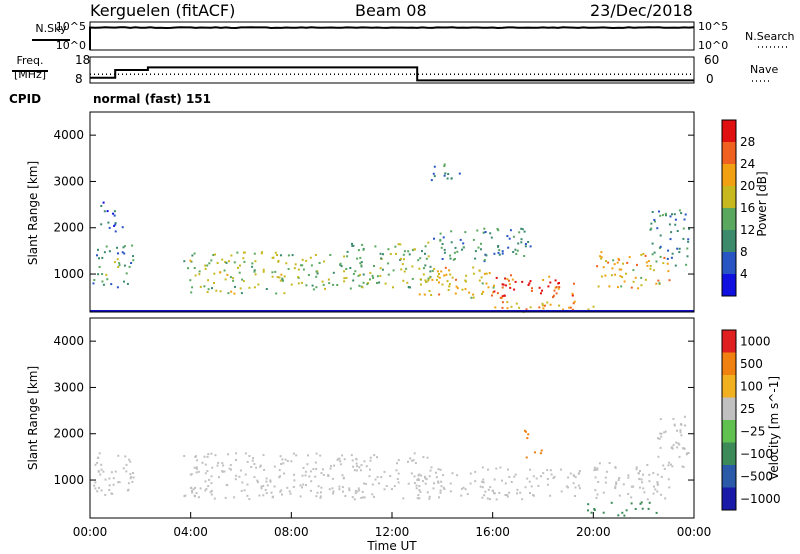  I want to click on power-y-tick-label: 1000, so click(68, 274).